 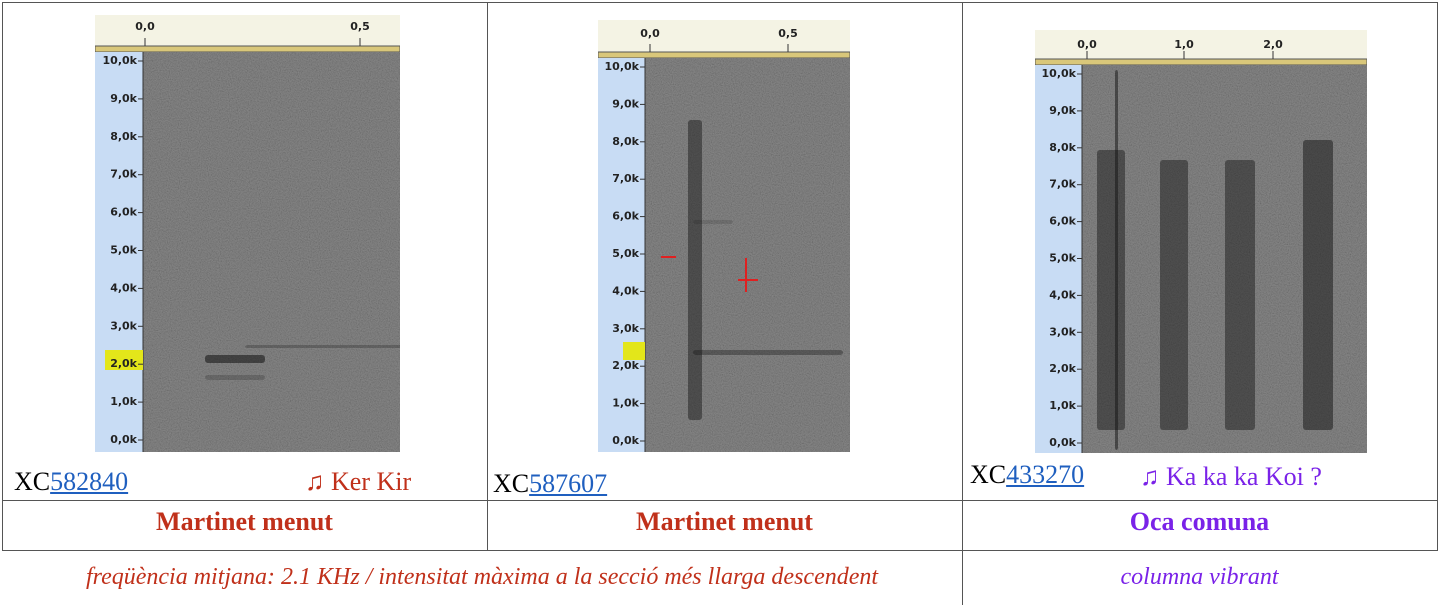 I want to click on caption: XC587607, so click(x=550, y=484).